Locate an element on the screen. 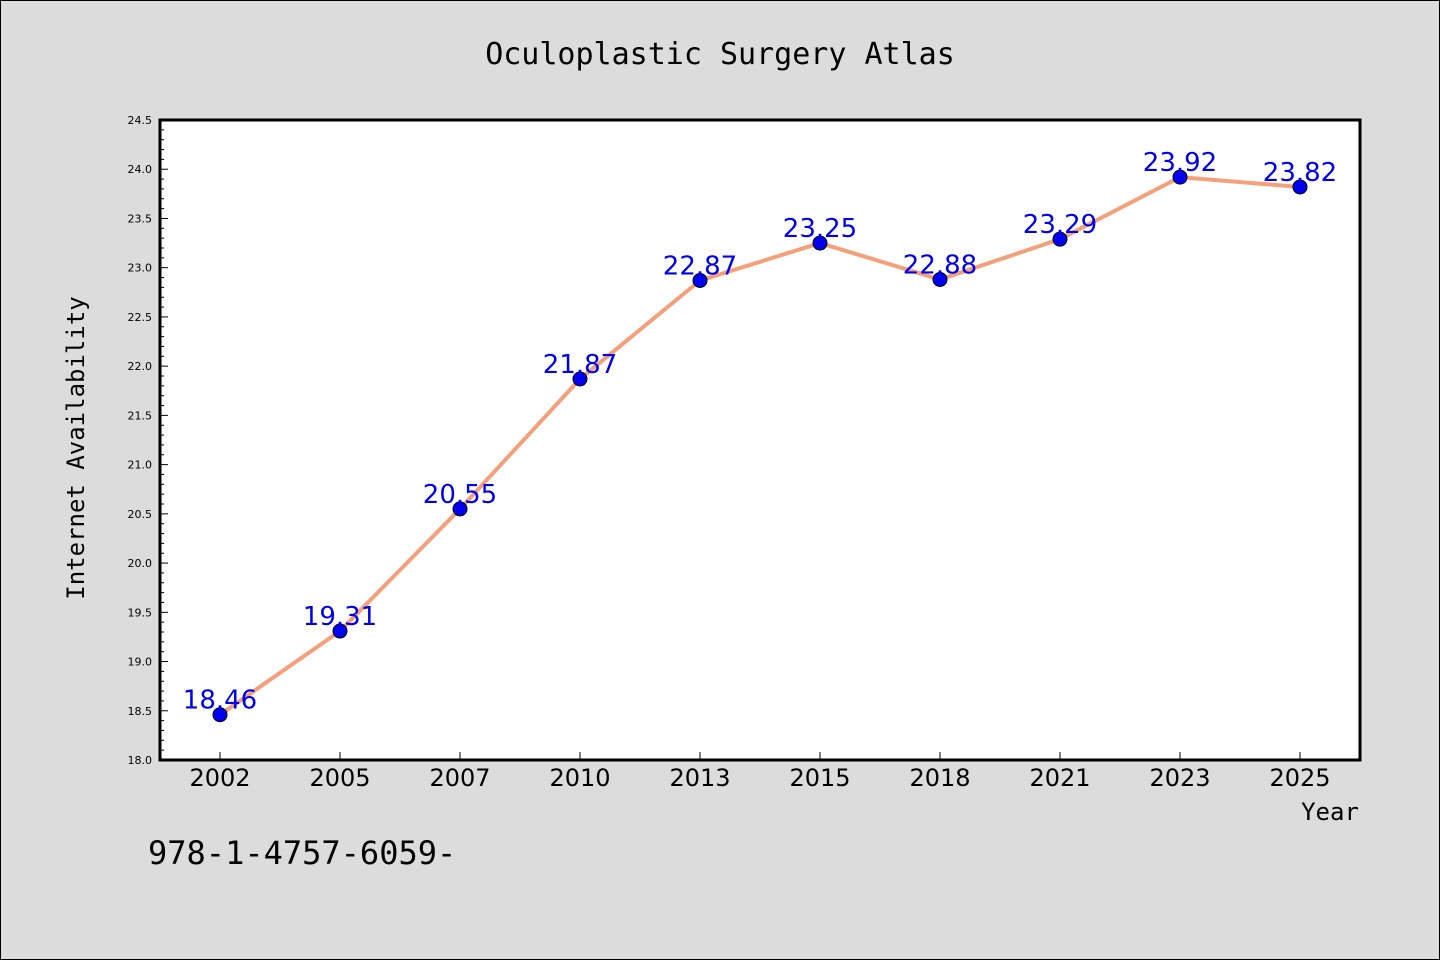 This screenshot has width=1440, height=960. x-tick-label: 2018 is located at coordinates (939, 778).